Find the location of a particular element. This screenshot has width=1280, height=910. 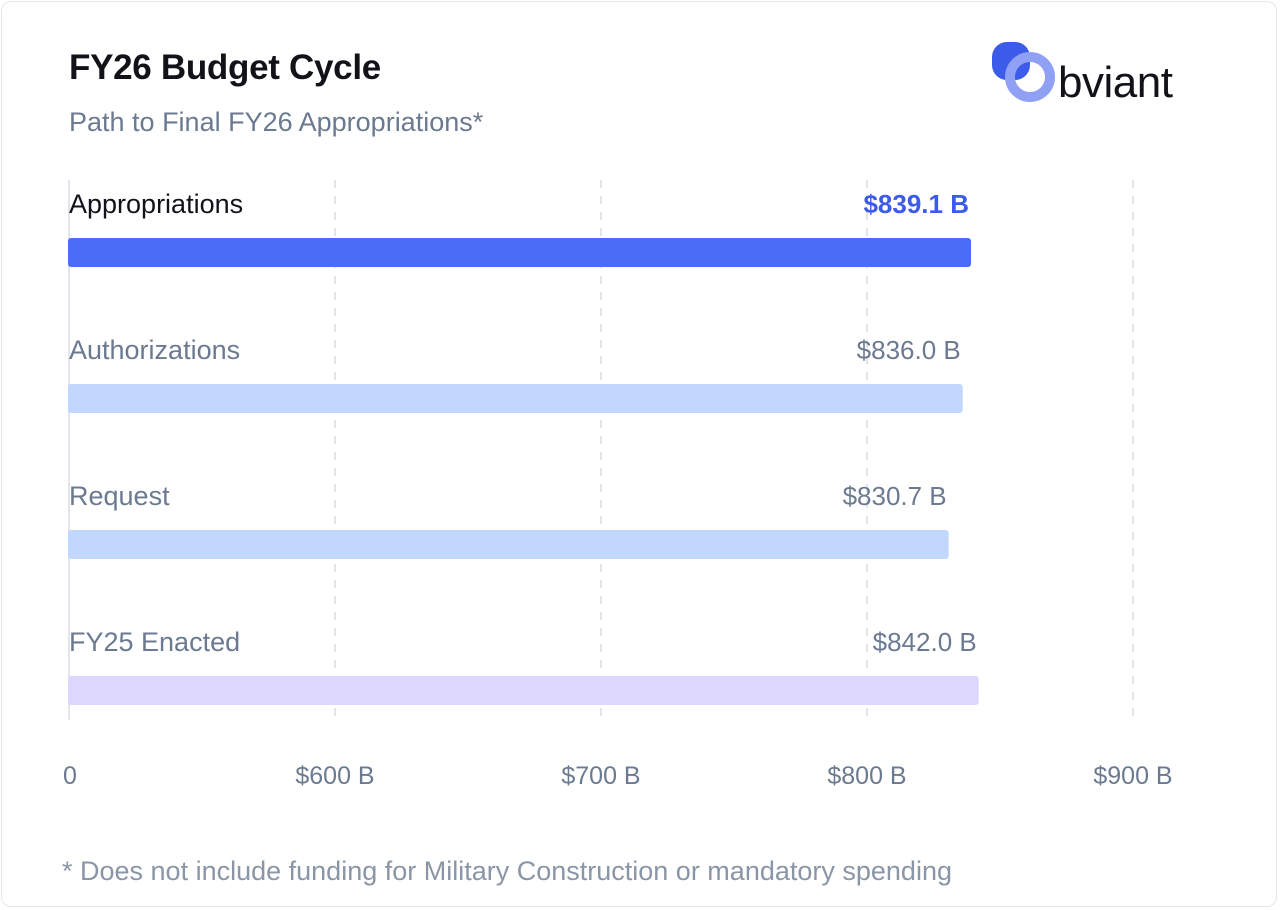

value-label: $839.1 B is located at coordinates (916, 204).